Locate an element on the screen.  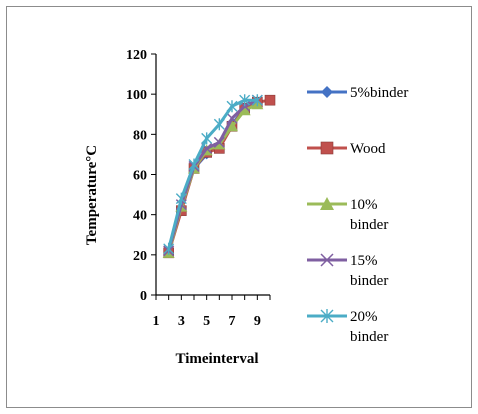
y-tick-label: 40 is located at coordinates (140, 216).